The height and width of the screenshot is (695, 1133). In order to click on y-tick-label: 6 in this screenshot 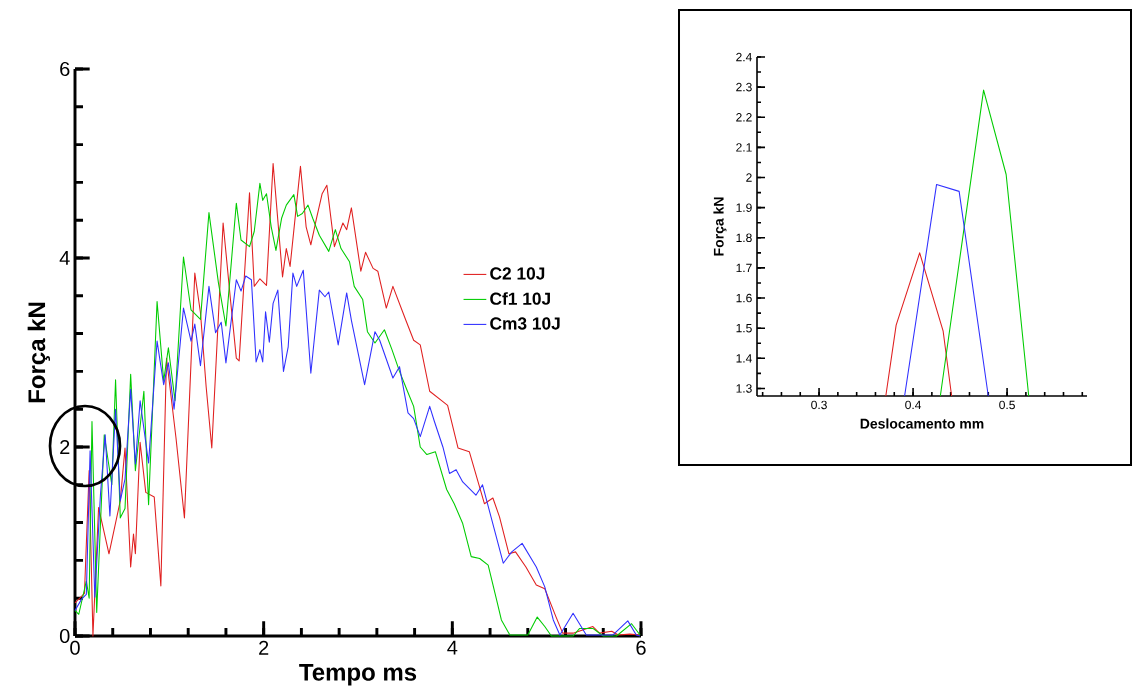, I will do `click(65, 69)`.